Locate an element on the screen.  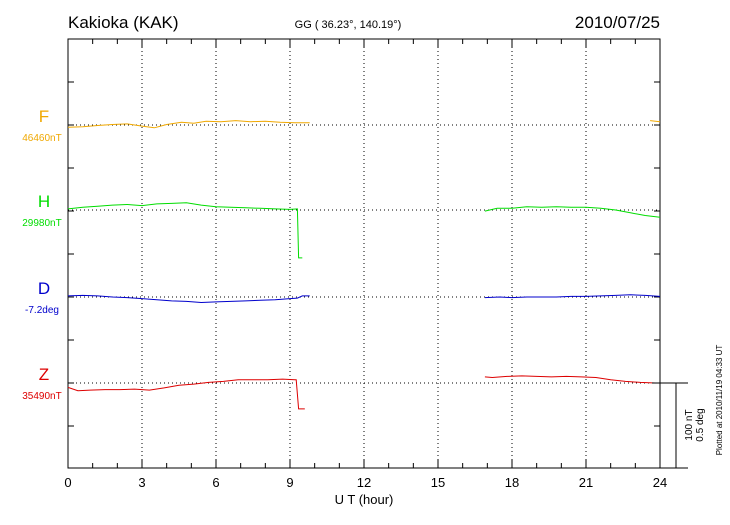
series-letter-h: H is located at coordinates (44, 201).